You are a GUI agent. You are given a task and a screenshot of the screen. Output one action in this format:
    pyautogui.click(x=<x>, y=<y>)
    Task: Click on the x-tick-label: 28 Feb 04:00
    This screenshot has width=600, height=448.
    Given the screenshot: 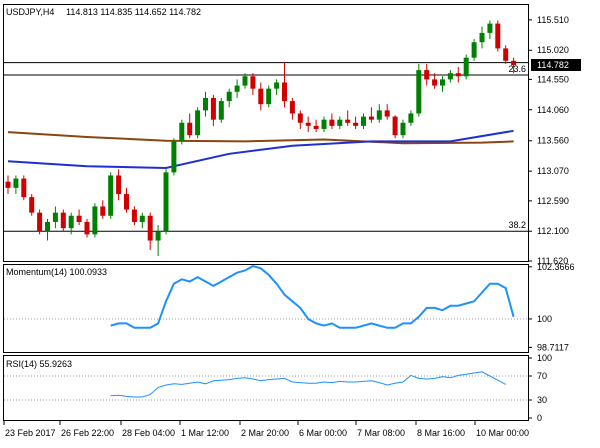 What is the action you would take?
    pyautogui.click(x=148, y=433)
    